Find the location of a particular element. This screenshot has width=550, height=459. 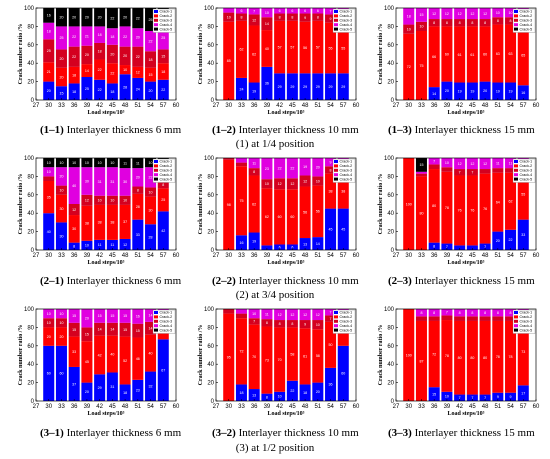

x-tick-label: 33 is located at coordinates (61, 106).